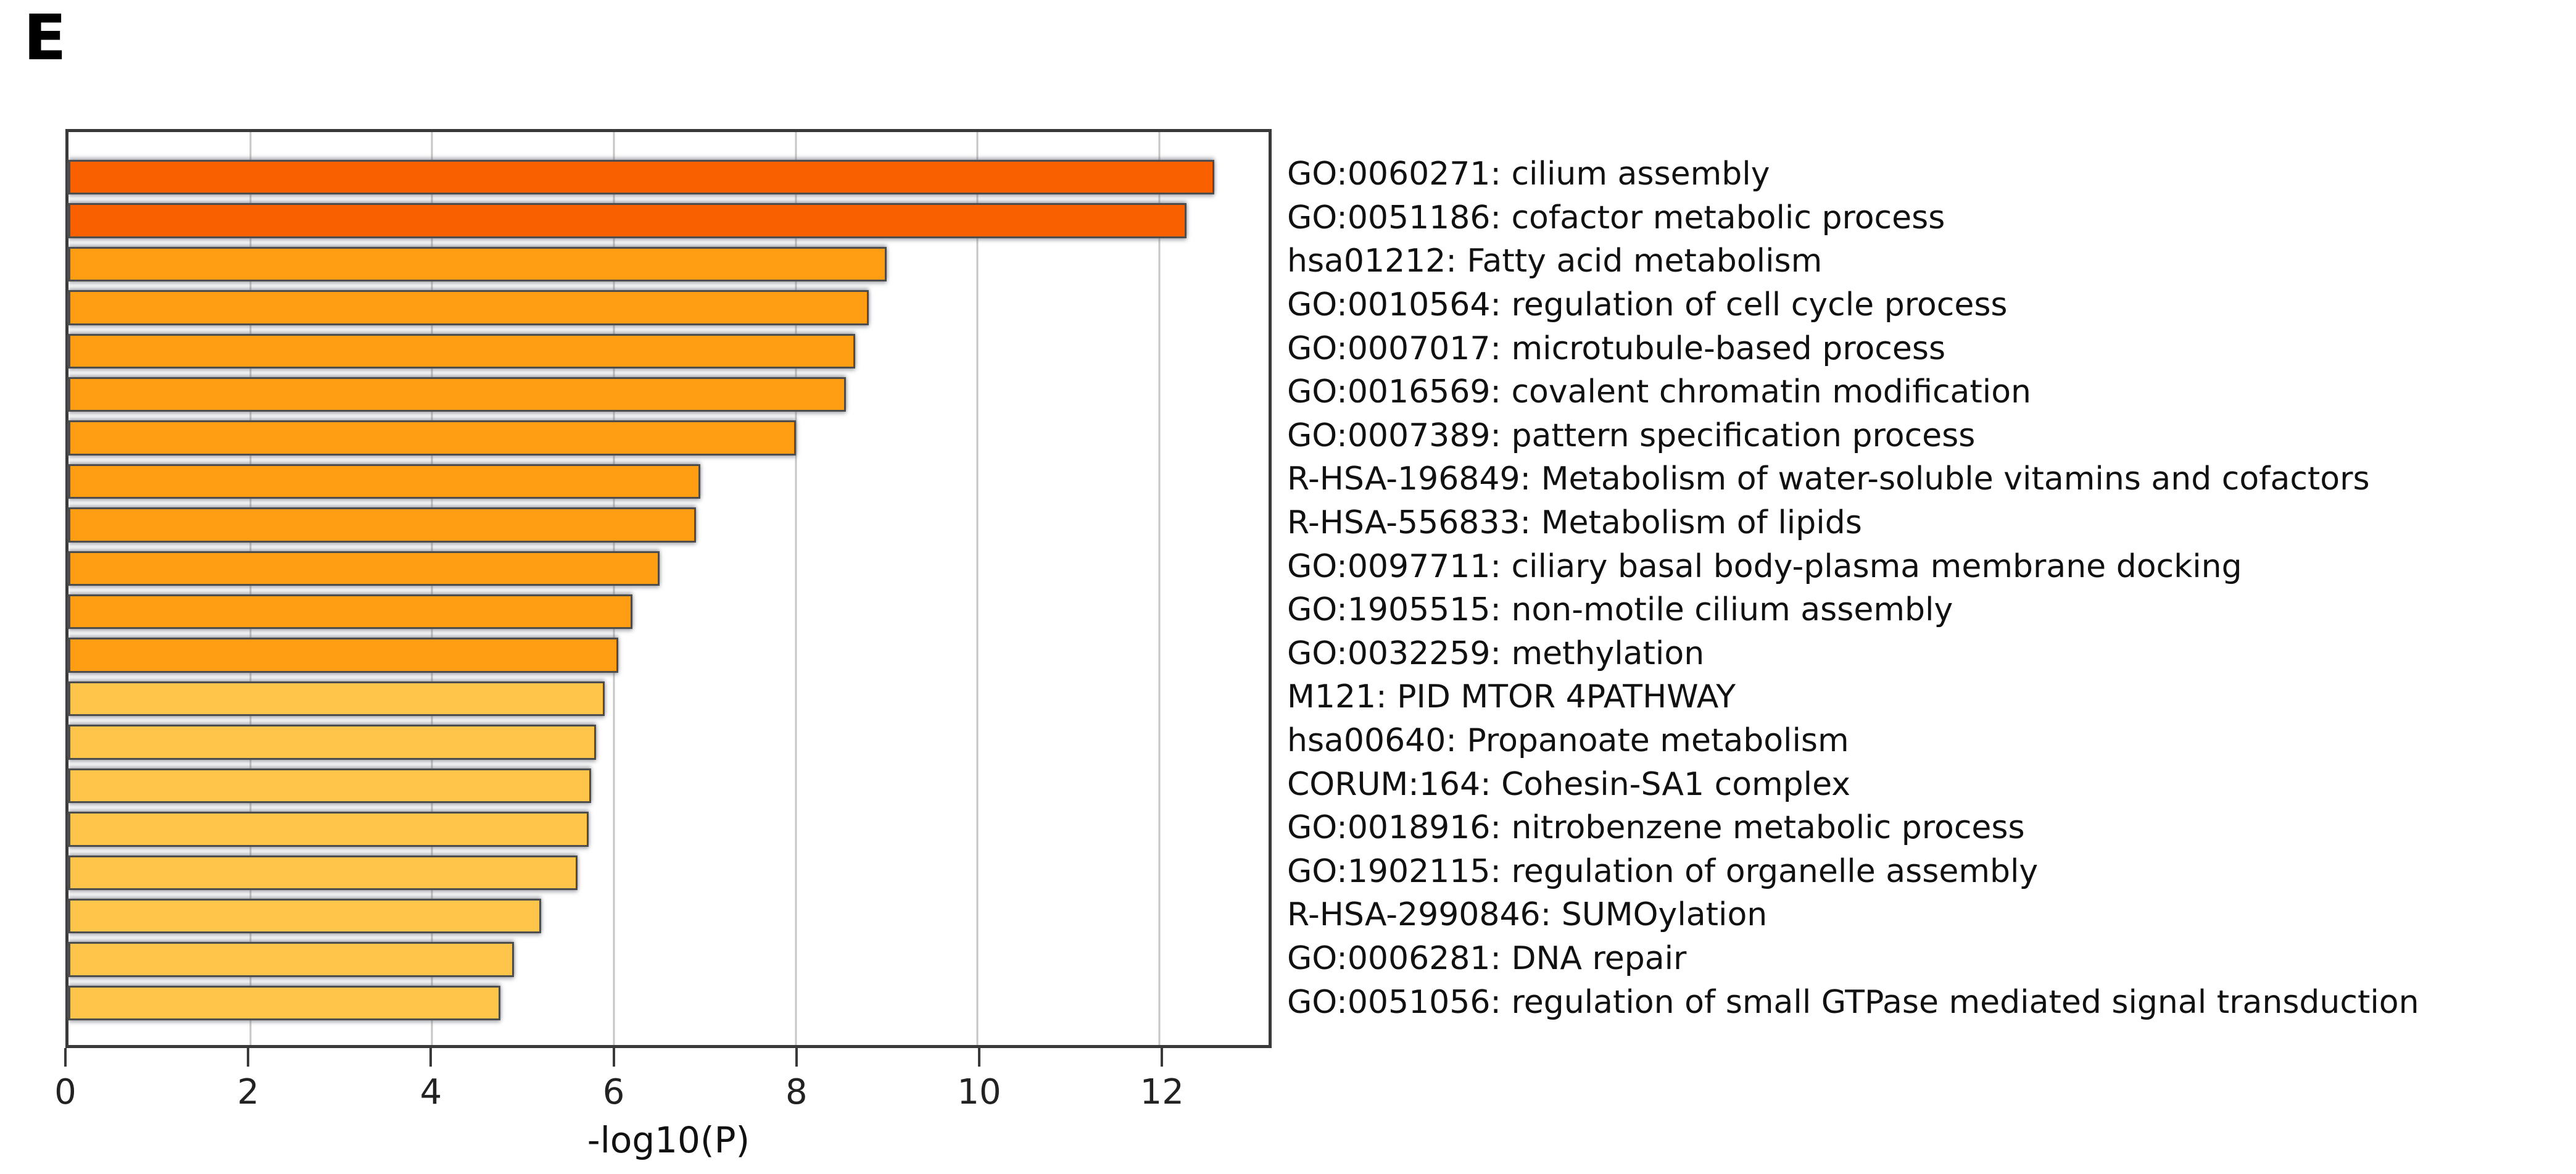 This screenshot has height=1174, width=2576. What do you see at coordinates (431, 1092) in the screenshot?
I see `x-axis-tick-label-4: 4` at bounding box center [431, 1092].